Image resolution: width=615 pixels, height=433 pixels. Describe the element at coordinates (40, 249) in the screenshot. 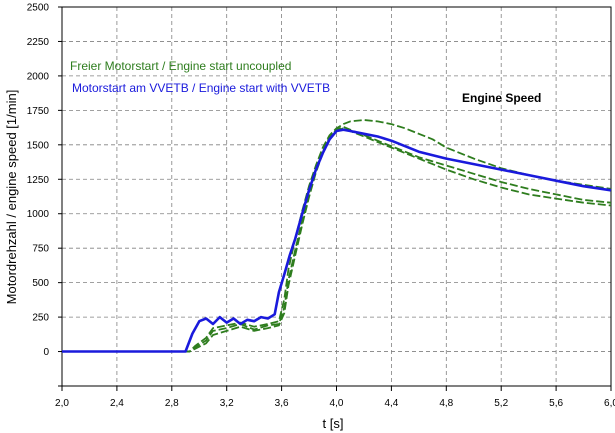

I see `y-tick-label: 750` at that location.